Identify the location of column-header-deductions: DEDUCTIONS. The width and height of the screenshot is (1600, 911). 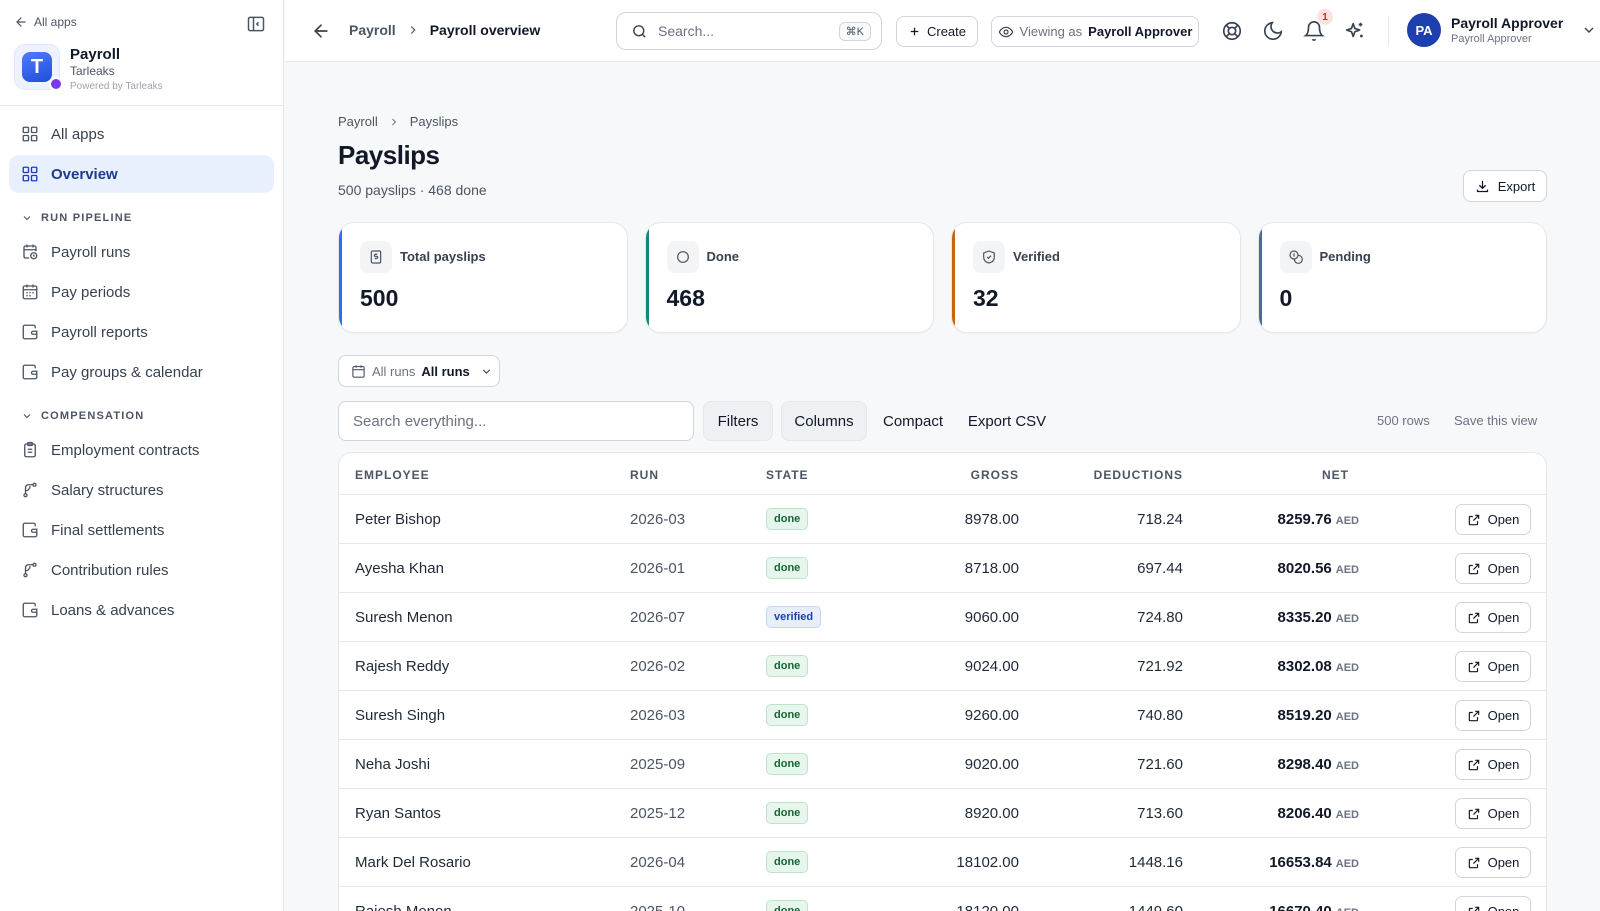
(1138, 475).